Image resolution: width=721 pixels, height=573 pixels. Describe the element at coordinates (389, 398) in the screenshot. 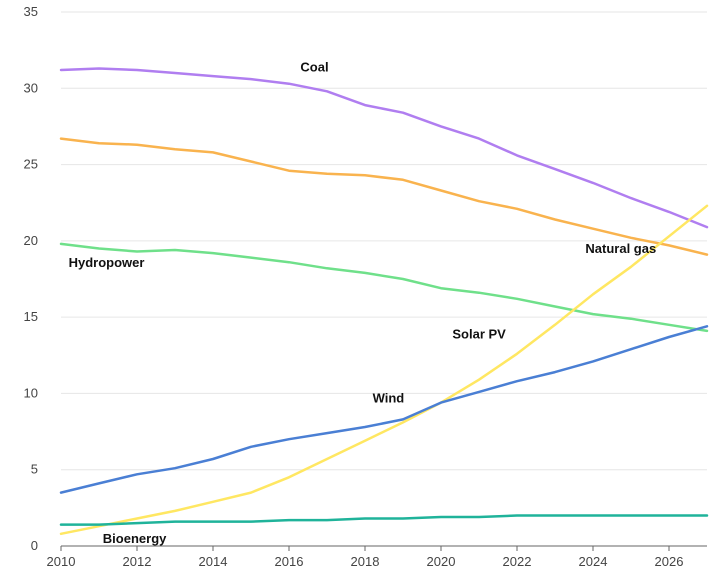

I see `series-label-wind: Wind` at that location.